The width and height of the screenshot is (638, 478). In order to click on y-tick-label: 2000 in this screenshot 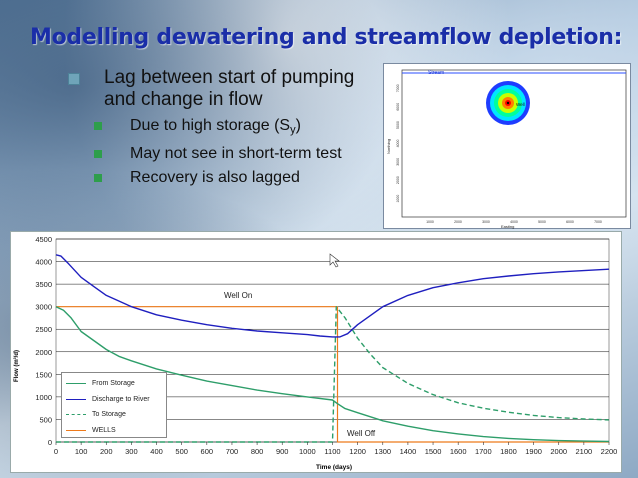, I will do `click(43, 352)`.